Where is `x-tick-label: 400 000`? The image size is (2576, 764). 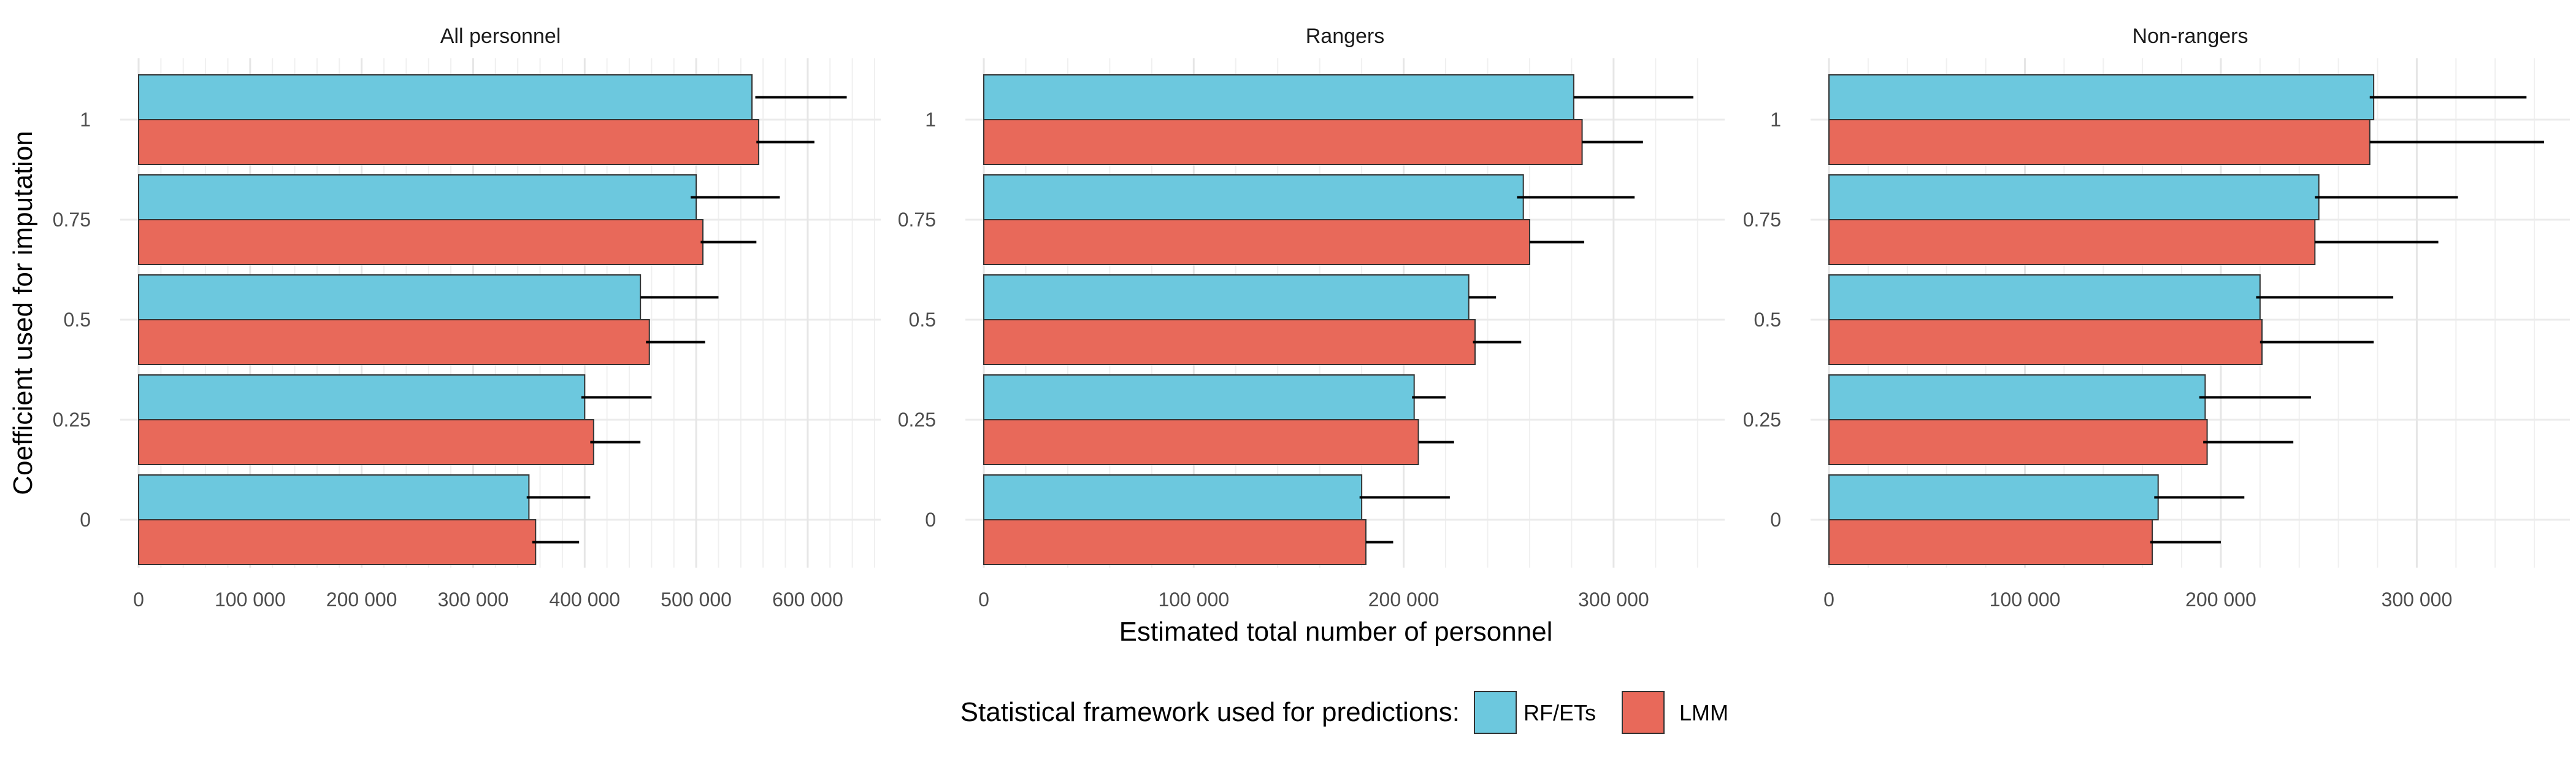 x-tick-label: 400 000 is located at coordinates (584, 599).